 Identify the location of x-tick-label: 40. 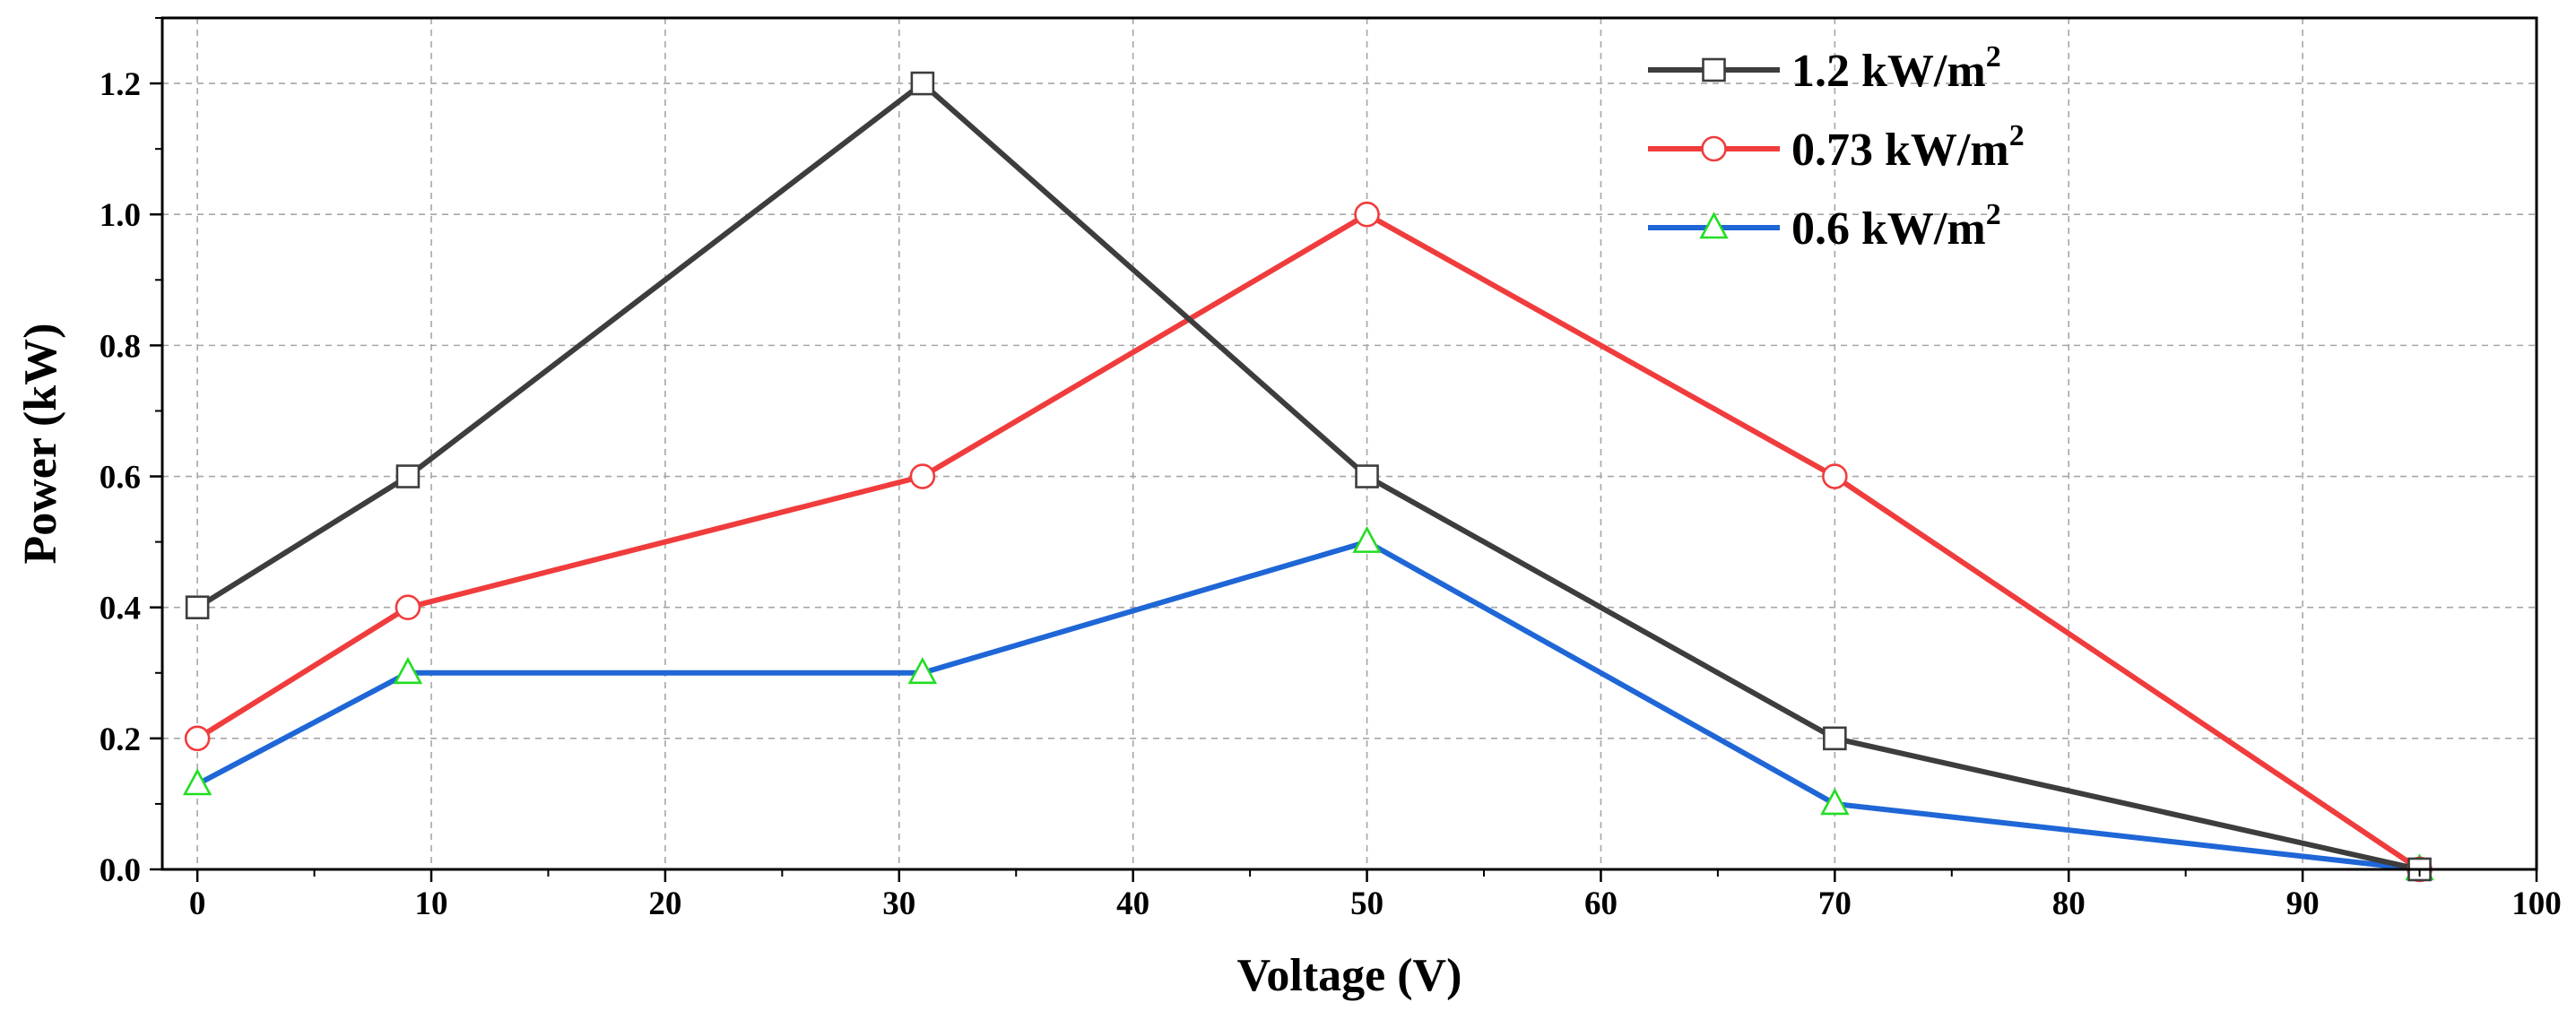
(1132, 904).